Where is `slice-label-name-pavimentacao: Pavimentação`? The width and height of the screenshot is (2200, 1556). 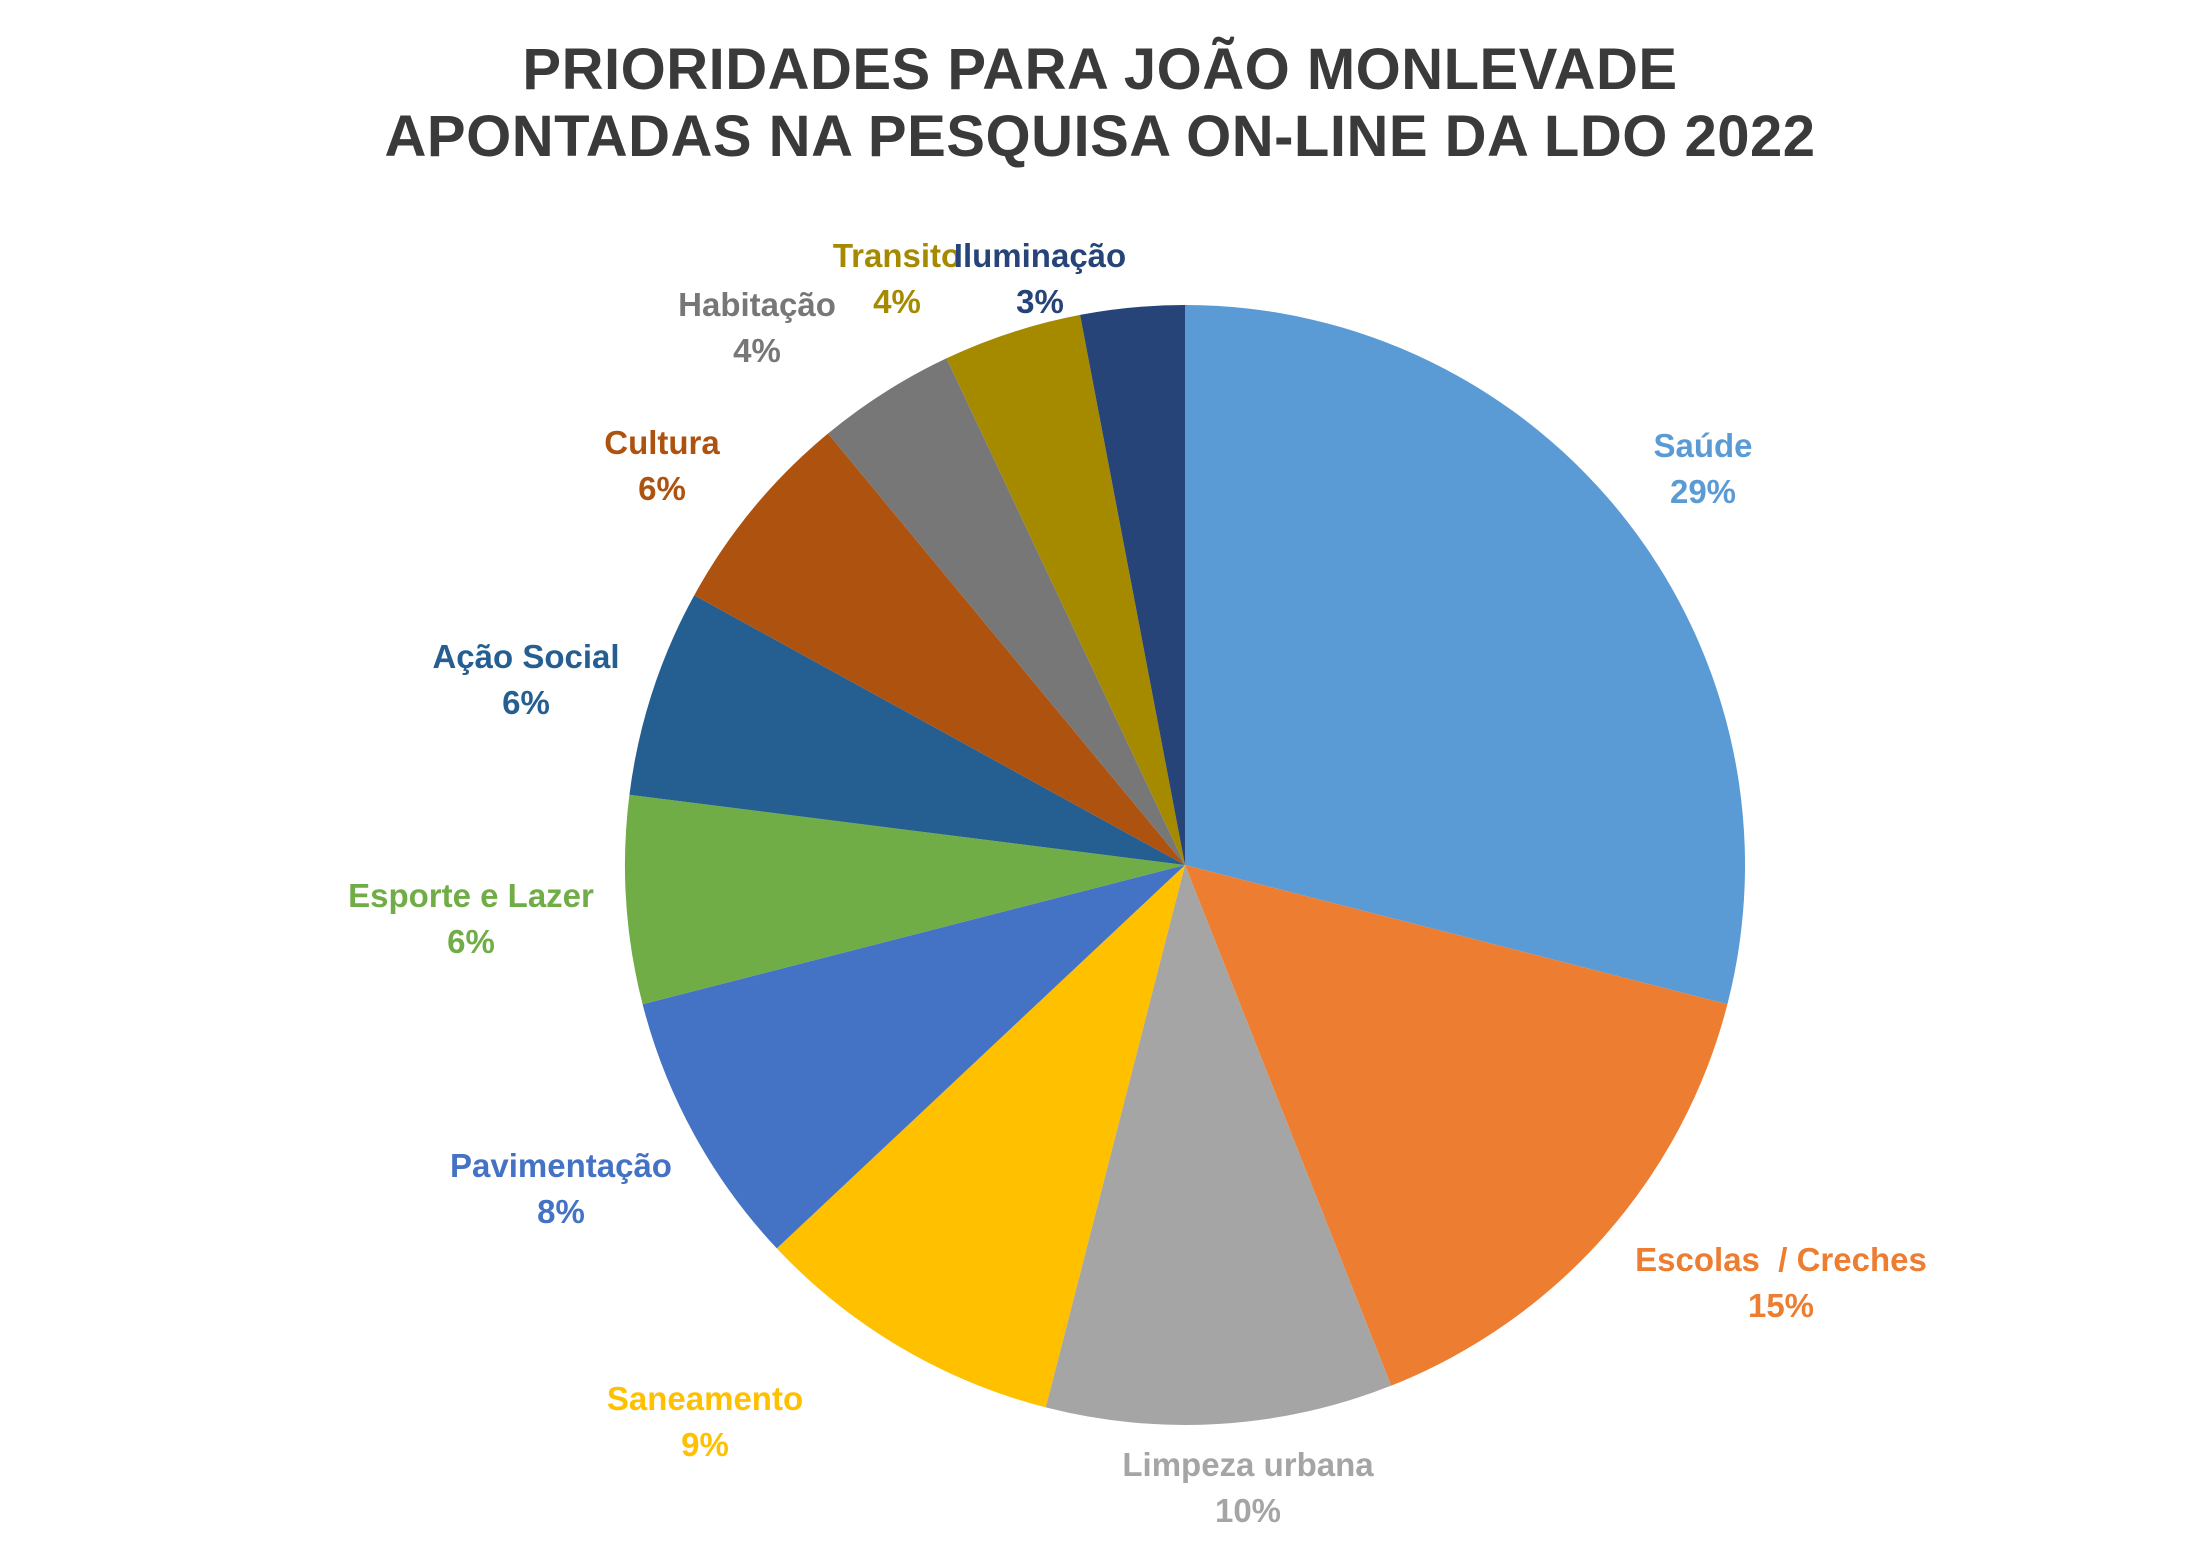
slice-label-name-pavimentacao: Pavimentação is located at coordinates (561, 1165).